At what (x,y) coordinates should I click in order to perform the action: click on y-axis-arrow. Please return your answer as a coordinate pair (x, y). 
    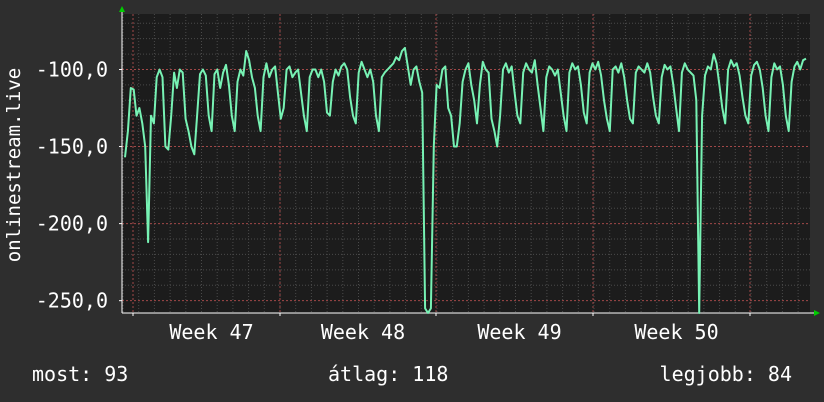
    Looking at the image, I should click on (122, 9).